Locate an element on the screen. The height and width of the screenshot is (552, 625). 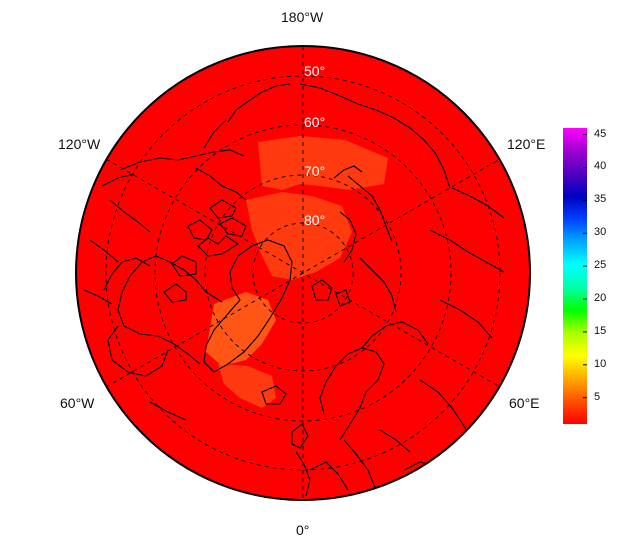
colorbar-tick-label: 5 is located at coordinates (597, 396).